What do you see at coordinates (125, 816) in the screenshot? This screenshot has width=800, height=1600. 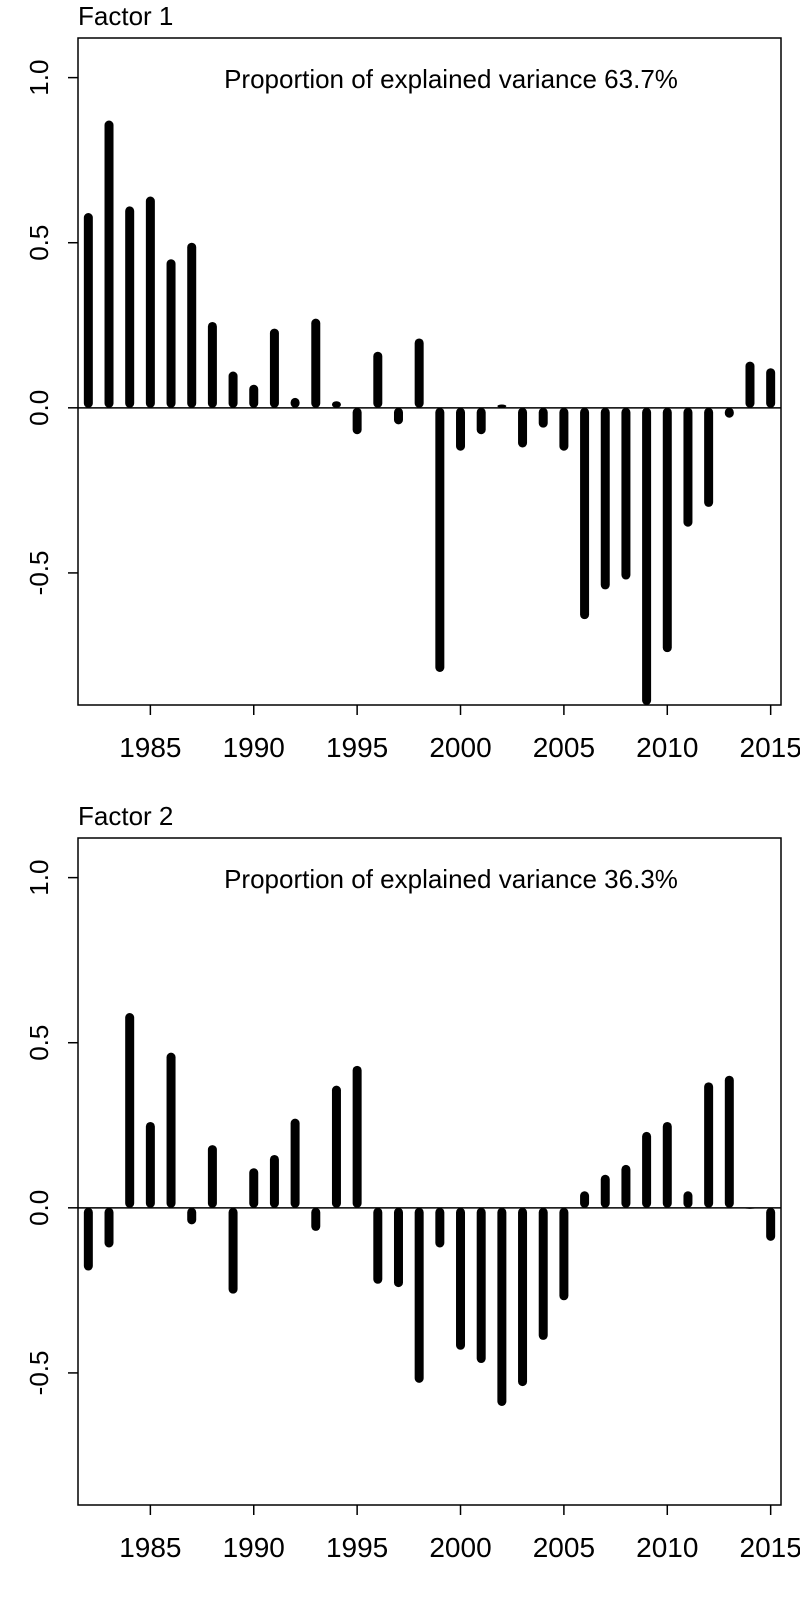 I see `factor-title: Factor 2` at bounding box center [125, 816].